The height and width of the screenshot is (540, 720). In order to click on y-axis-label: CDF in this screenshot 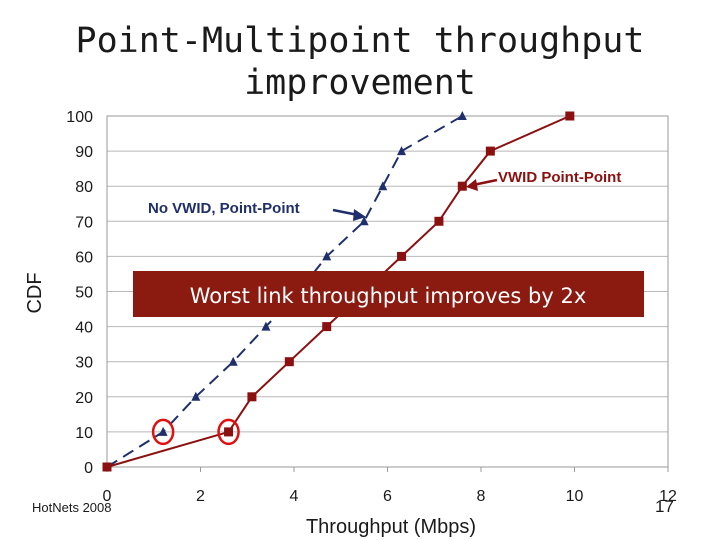, I will do `click(35, 292)`.